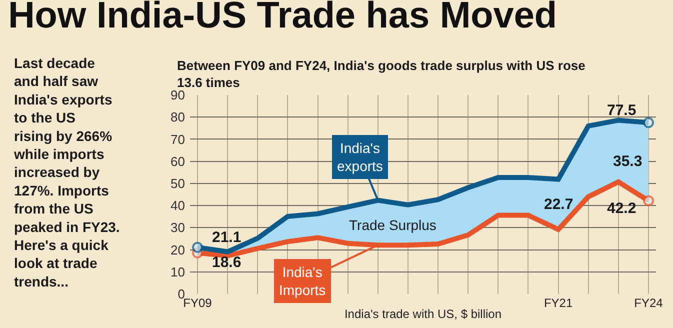 Image resolution: width=673 pixels, height=328 pixels. Describe the element at coordinates (227, 237) in the screenshot. I see `annotation: 21.1` at that location.